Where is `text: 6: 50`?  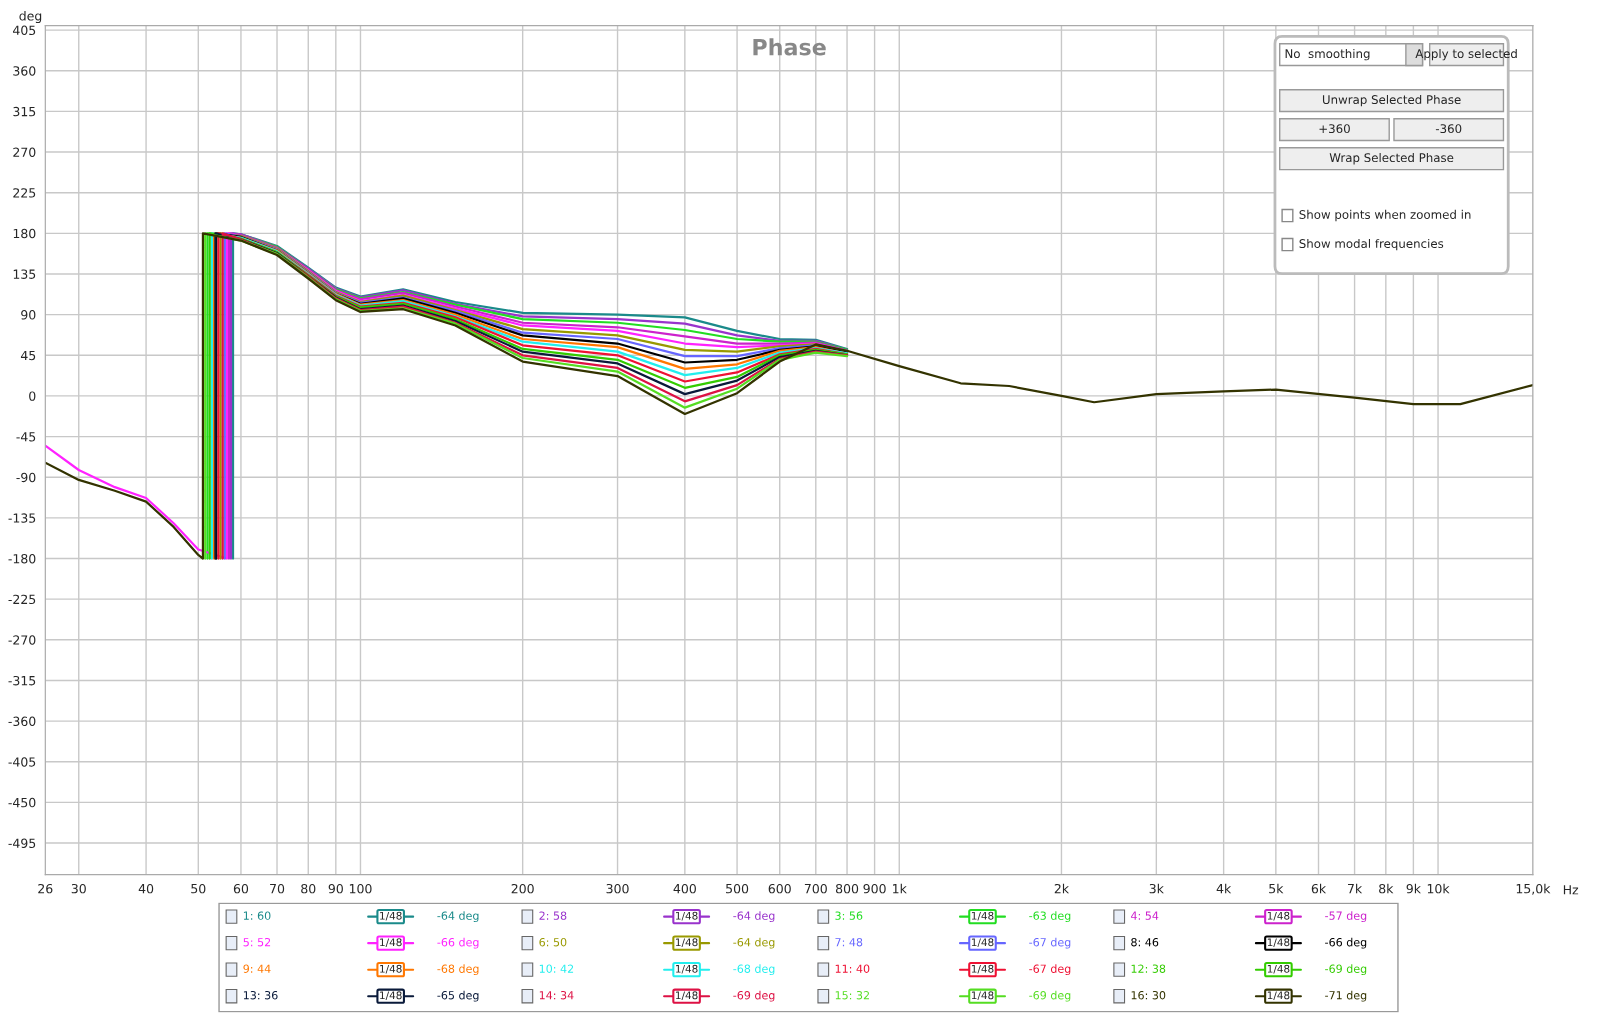
text: 6: 50 is located at coordinates (553, 942).